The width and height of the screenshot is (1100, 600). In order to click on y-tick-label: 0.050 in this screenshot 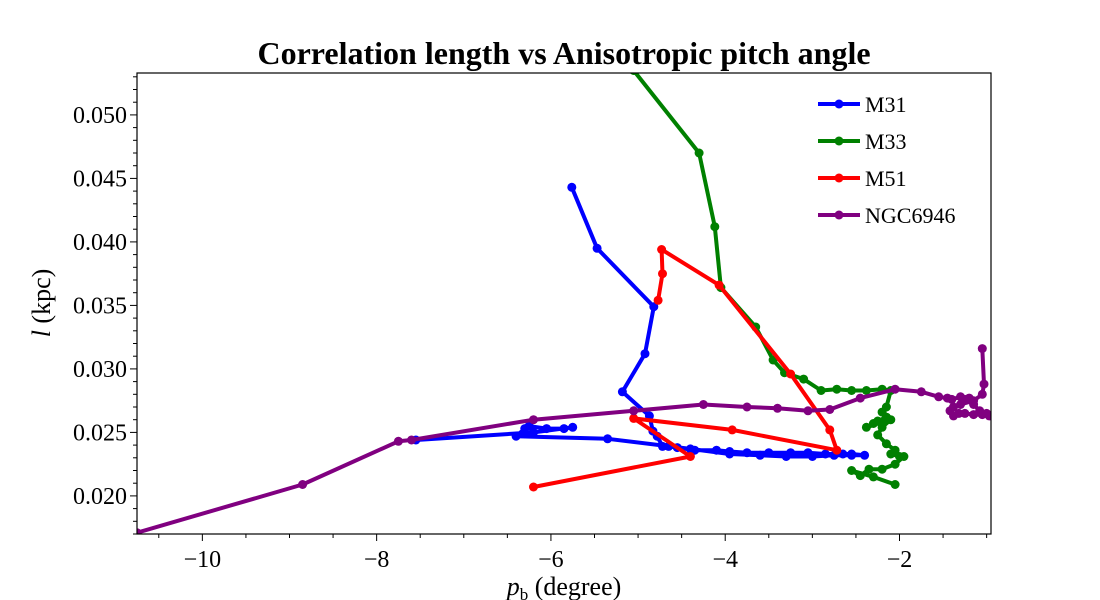, I will do `click(100, 116)`.